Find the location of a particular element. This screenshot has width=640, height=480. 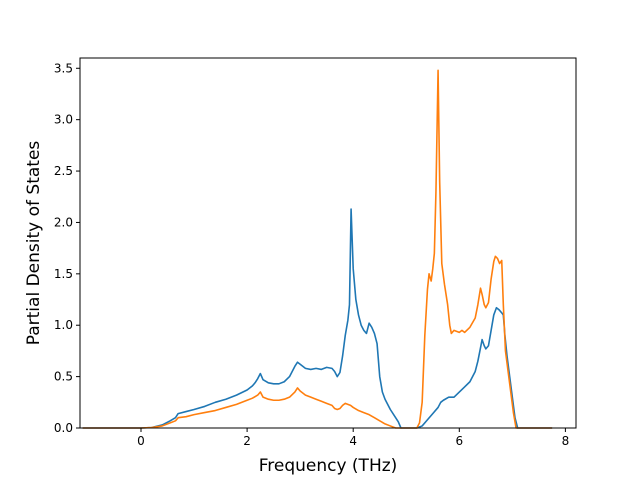

y-tick-label: 1.0 is located at coordinates (63, 325).